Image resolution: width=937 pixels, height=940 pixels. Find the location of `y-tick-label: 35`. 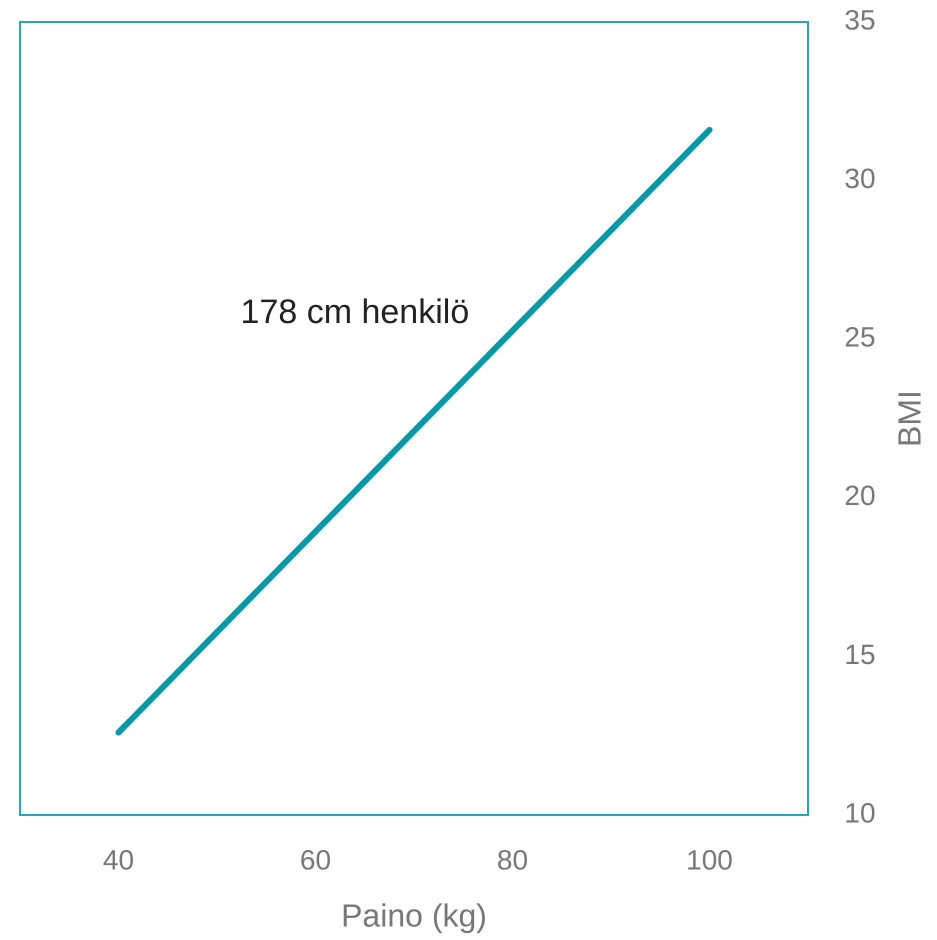

y-tick-label: 35 is located at coordinates (860, 20).